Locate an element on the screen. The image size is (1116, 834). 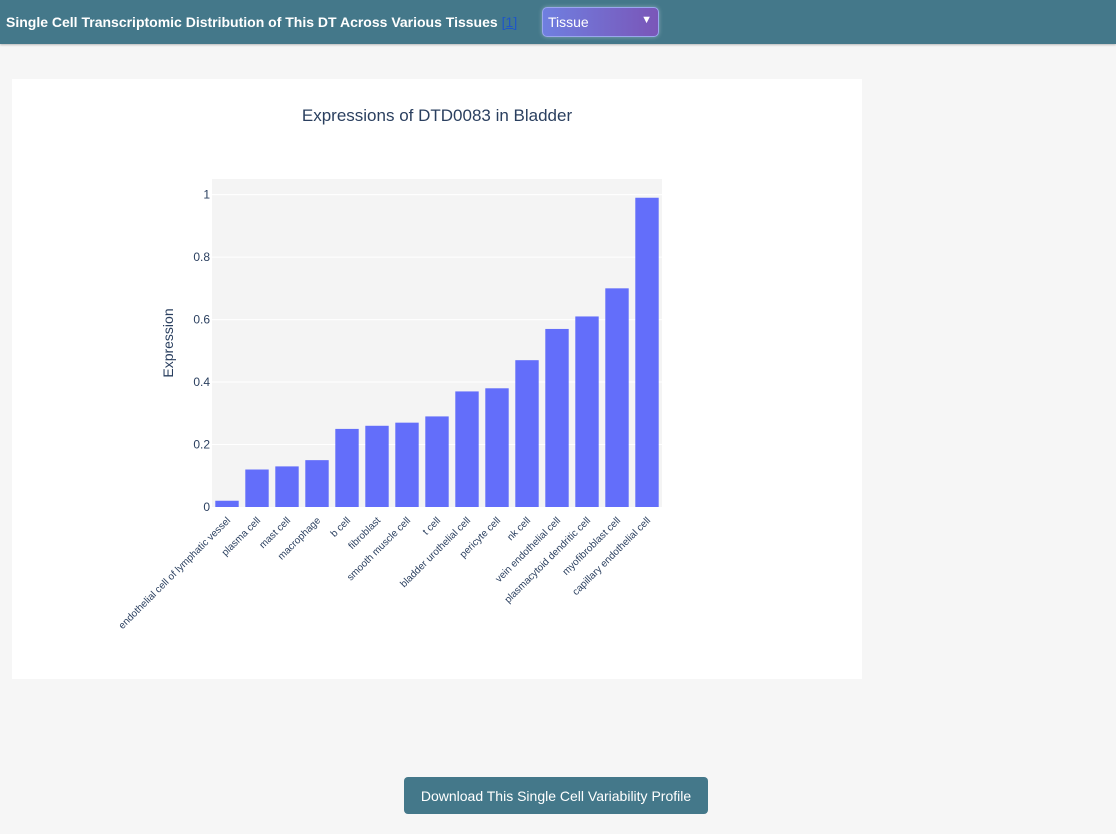
tissue-select: Tissue ▼ is located at coordinates (600, 22).